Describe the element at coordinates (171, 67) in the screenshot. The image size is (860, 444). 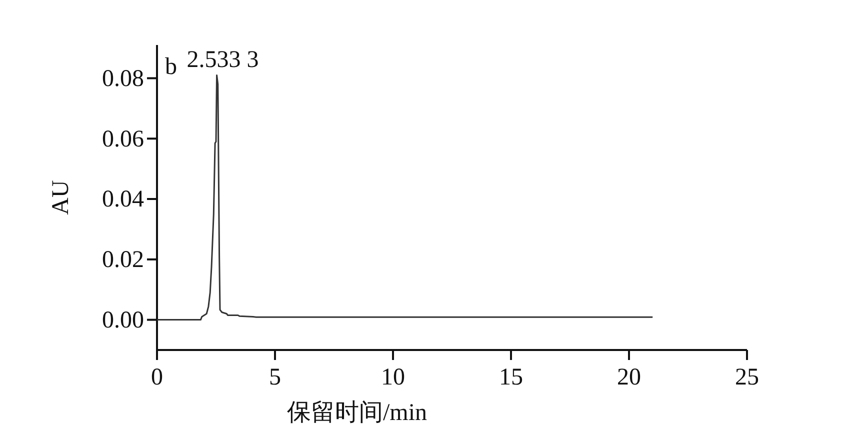
I see `annotation: b` at that location.